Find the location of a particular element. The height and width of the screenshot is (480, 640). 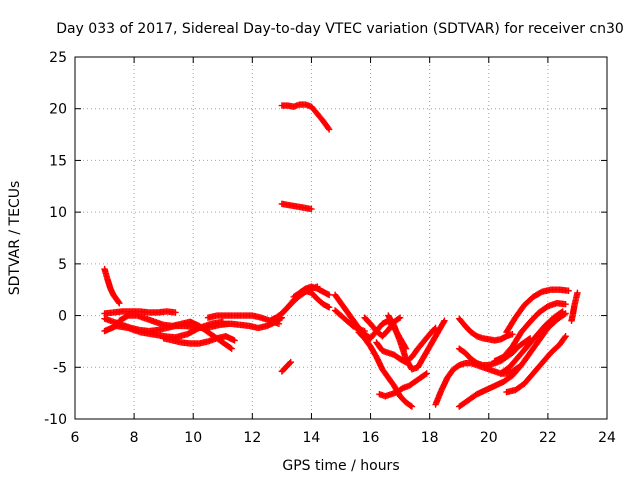

series-s21 is located at coordinates (403, 385).